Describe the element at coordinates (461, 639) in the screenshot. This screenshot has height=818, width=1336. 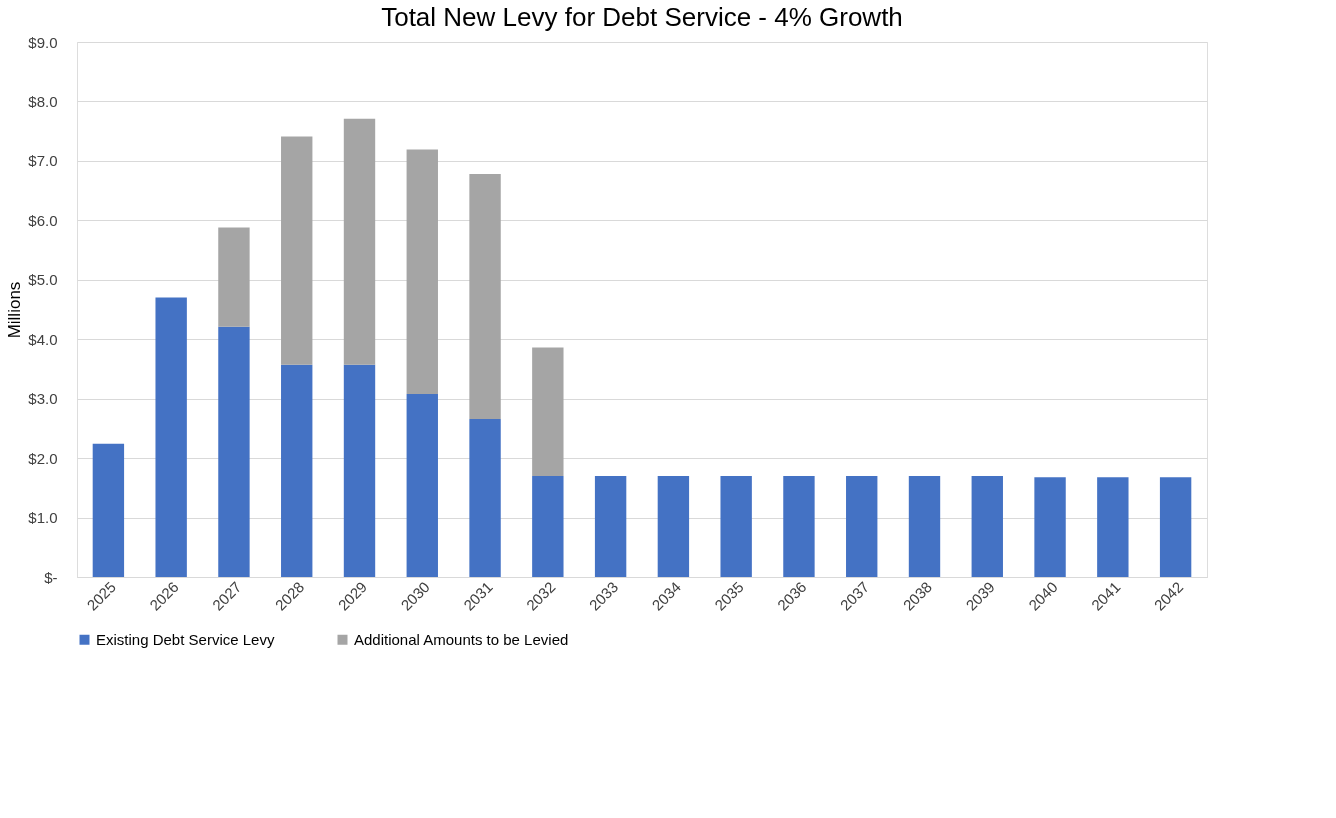
I see `legend-label: Additional Amounts to be Levied` at that location.